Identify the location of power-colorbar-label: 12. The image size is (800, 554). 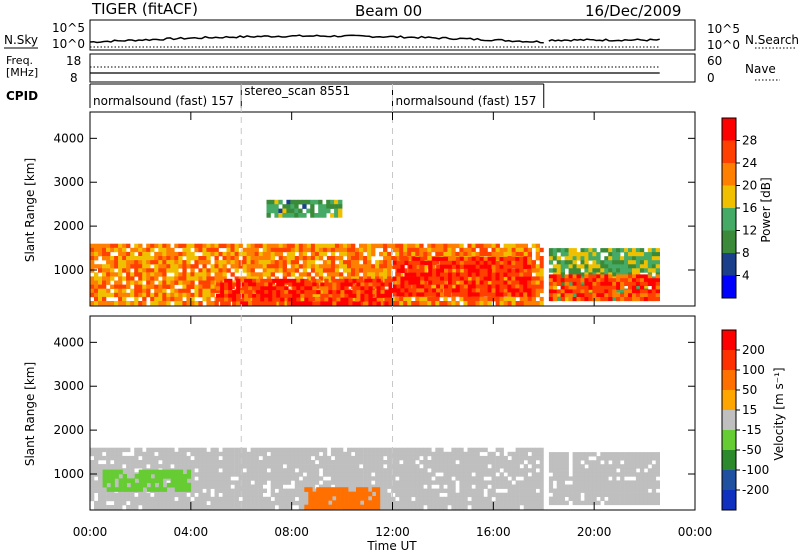
(749, 231).